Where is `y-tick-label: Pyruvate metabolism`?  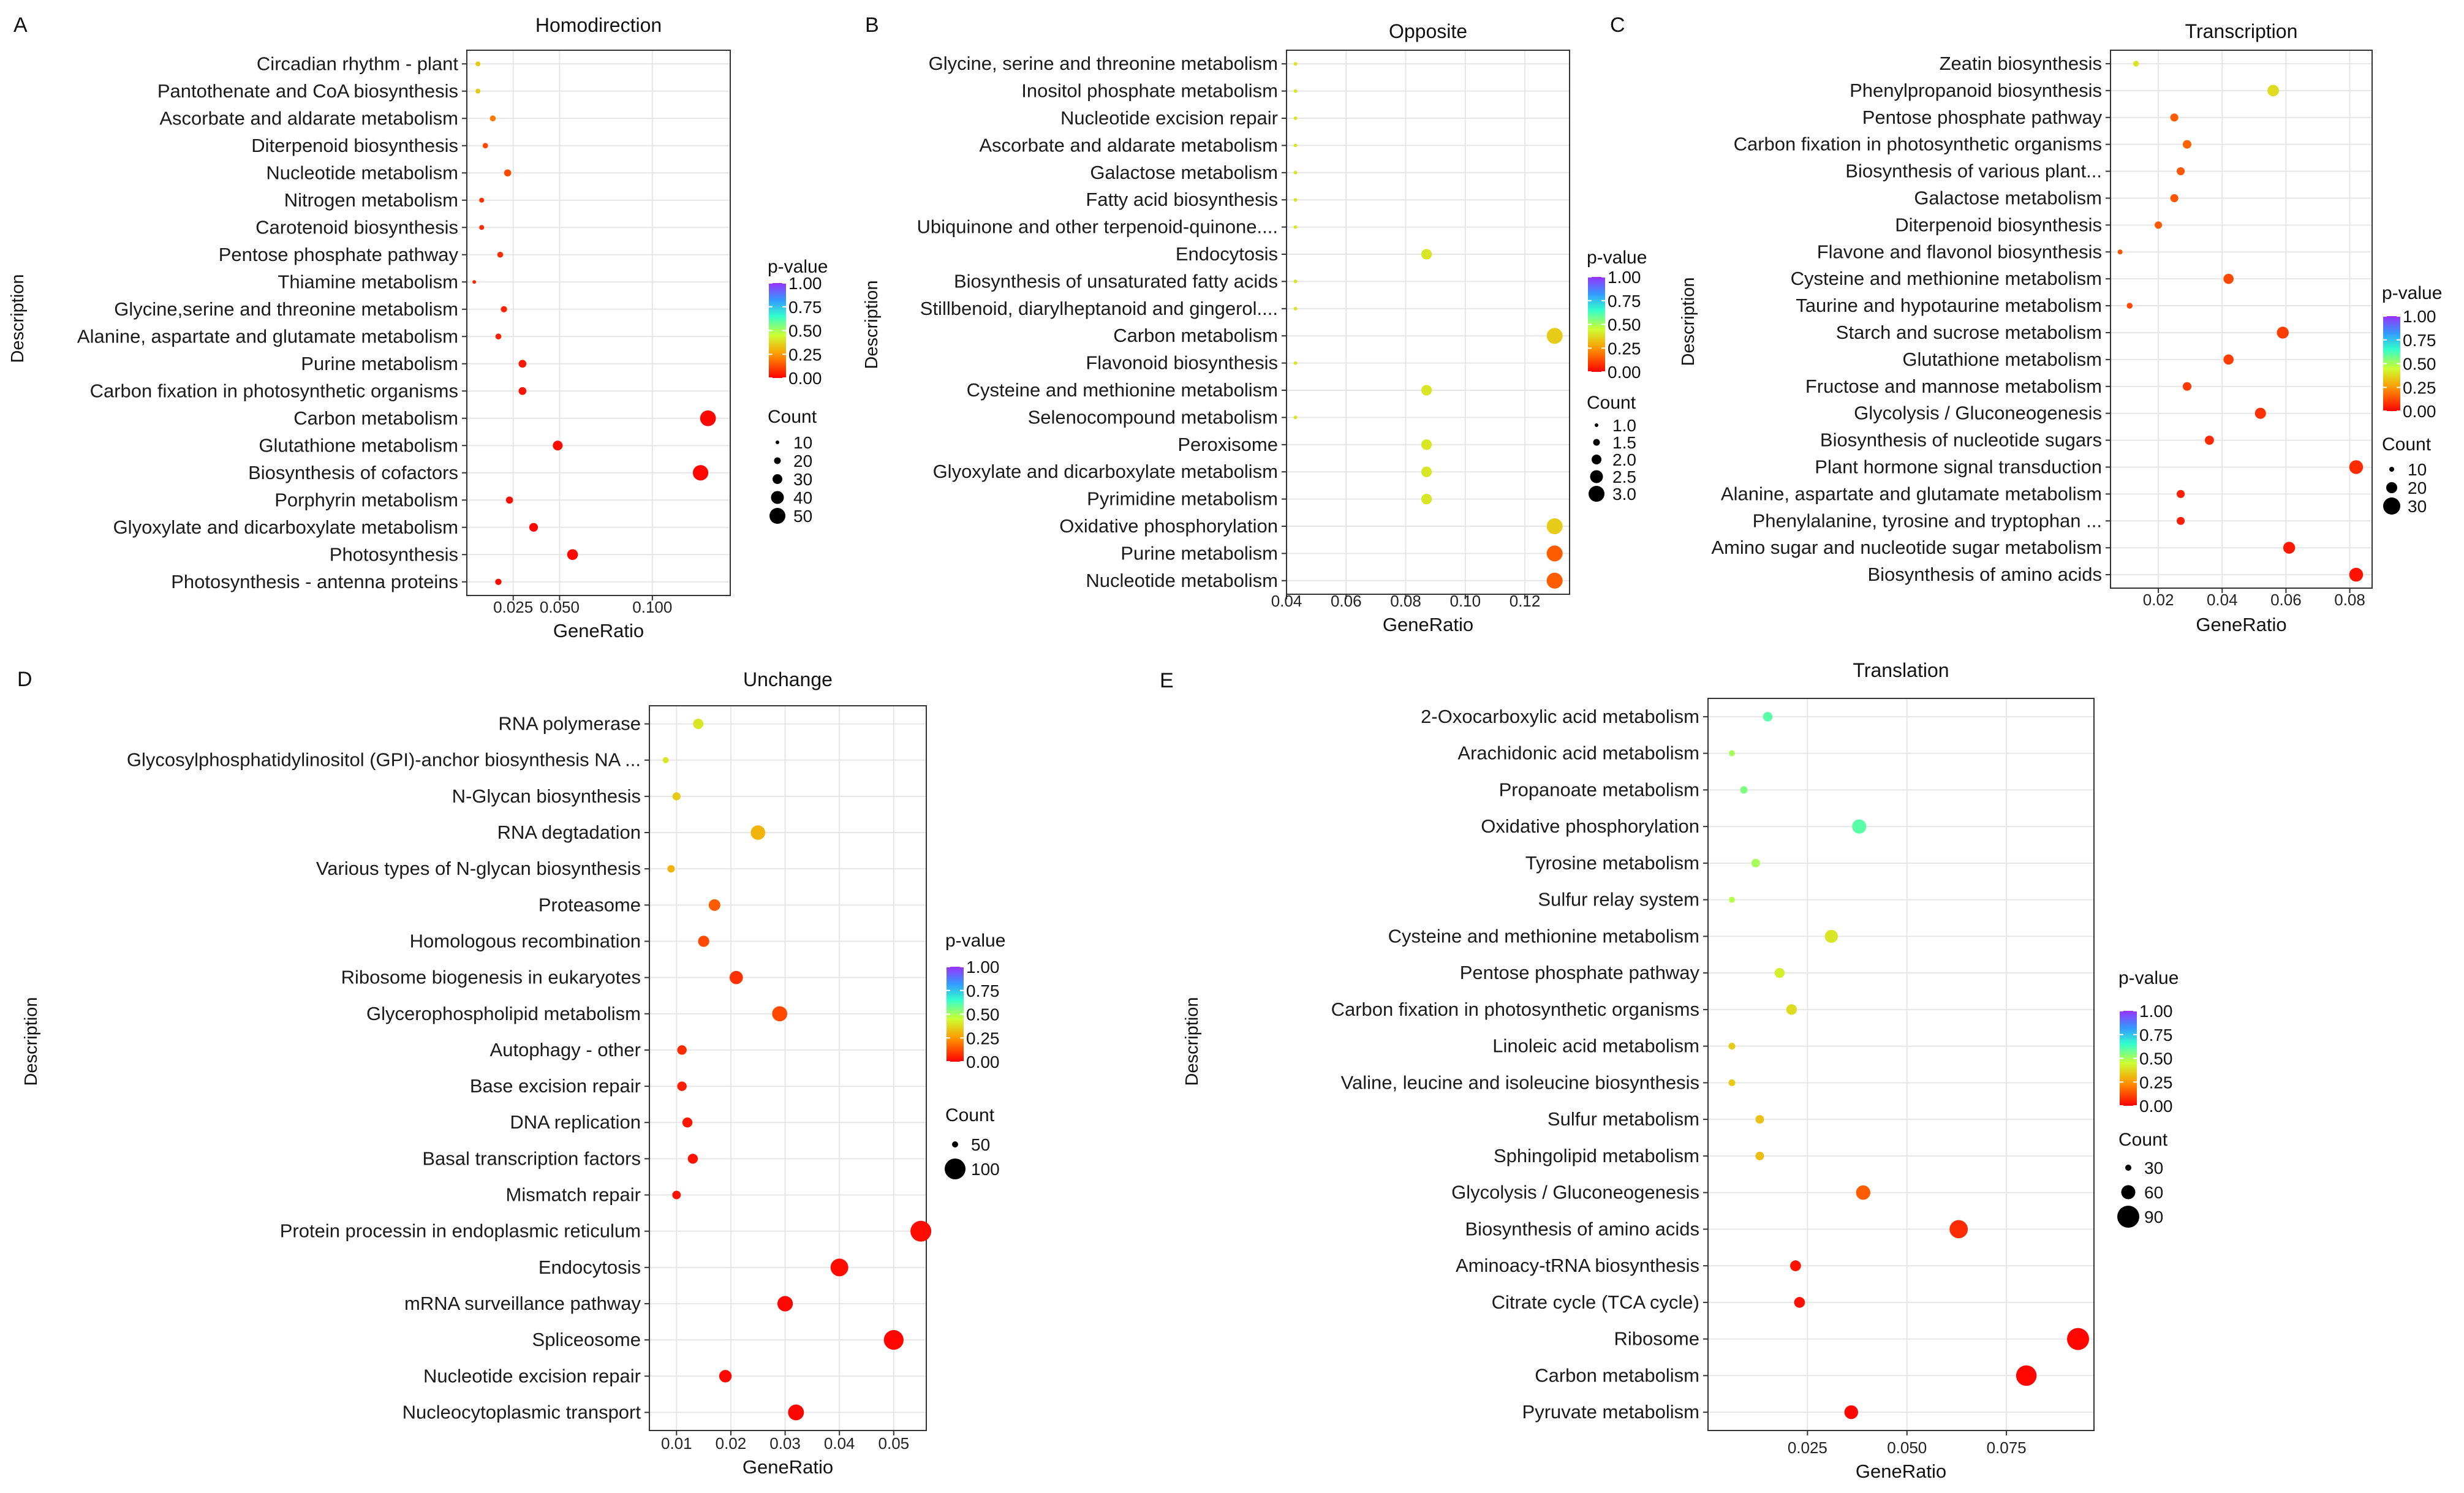
y-tick-label: Pyruvate metabolism is located at coordinates (1610, 1412).